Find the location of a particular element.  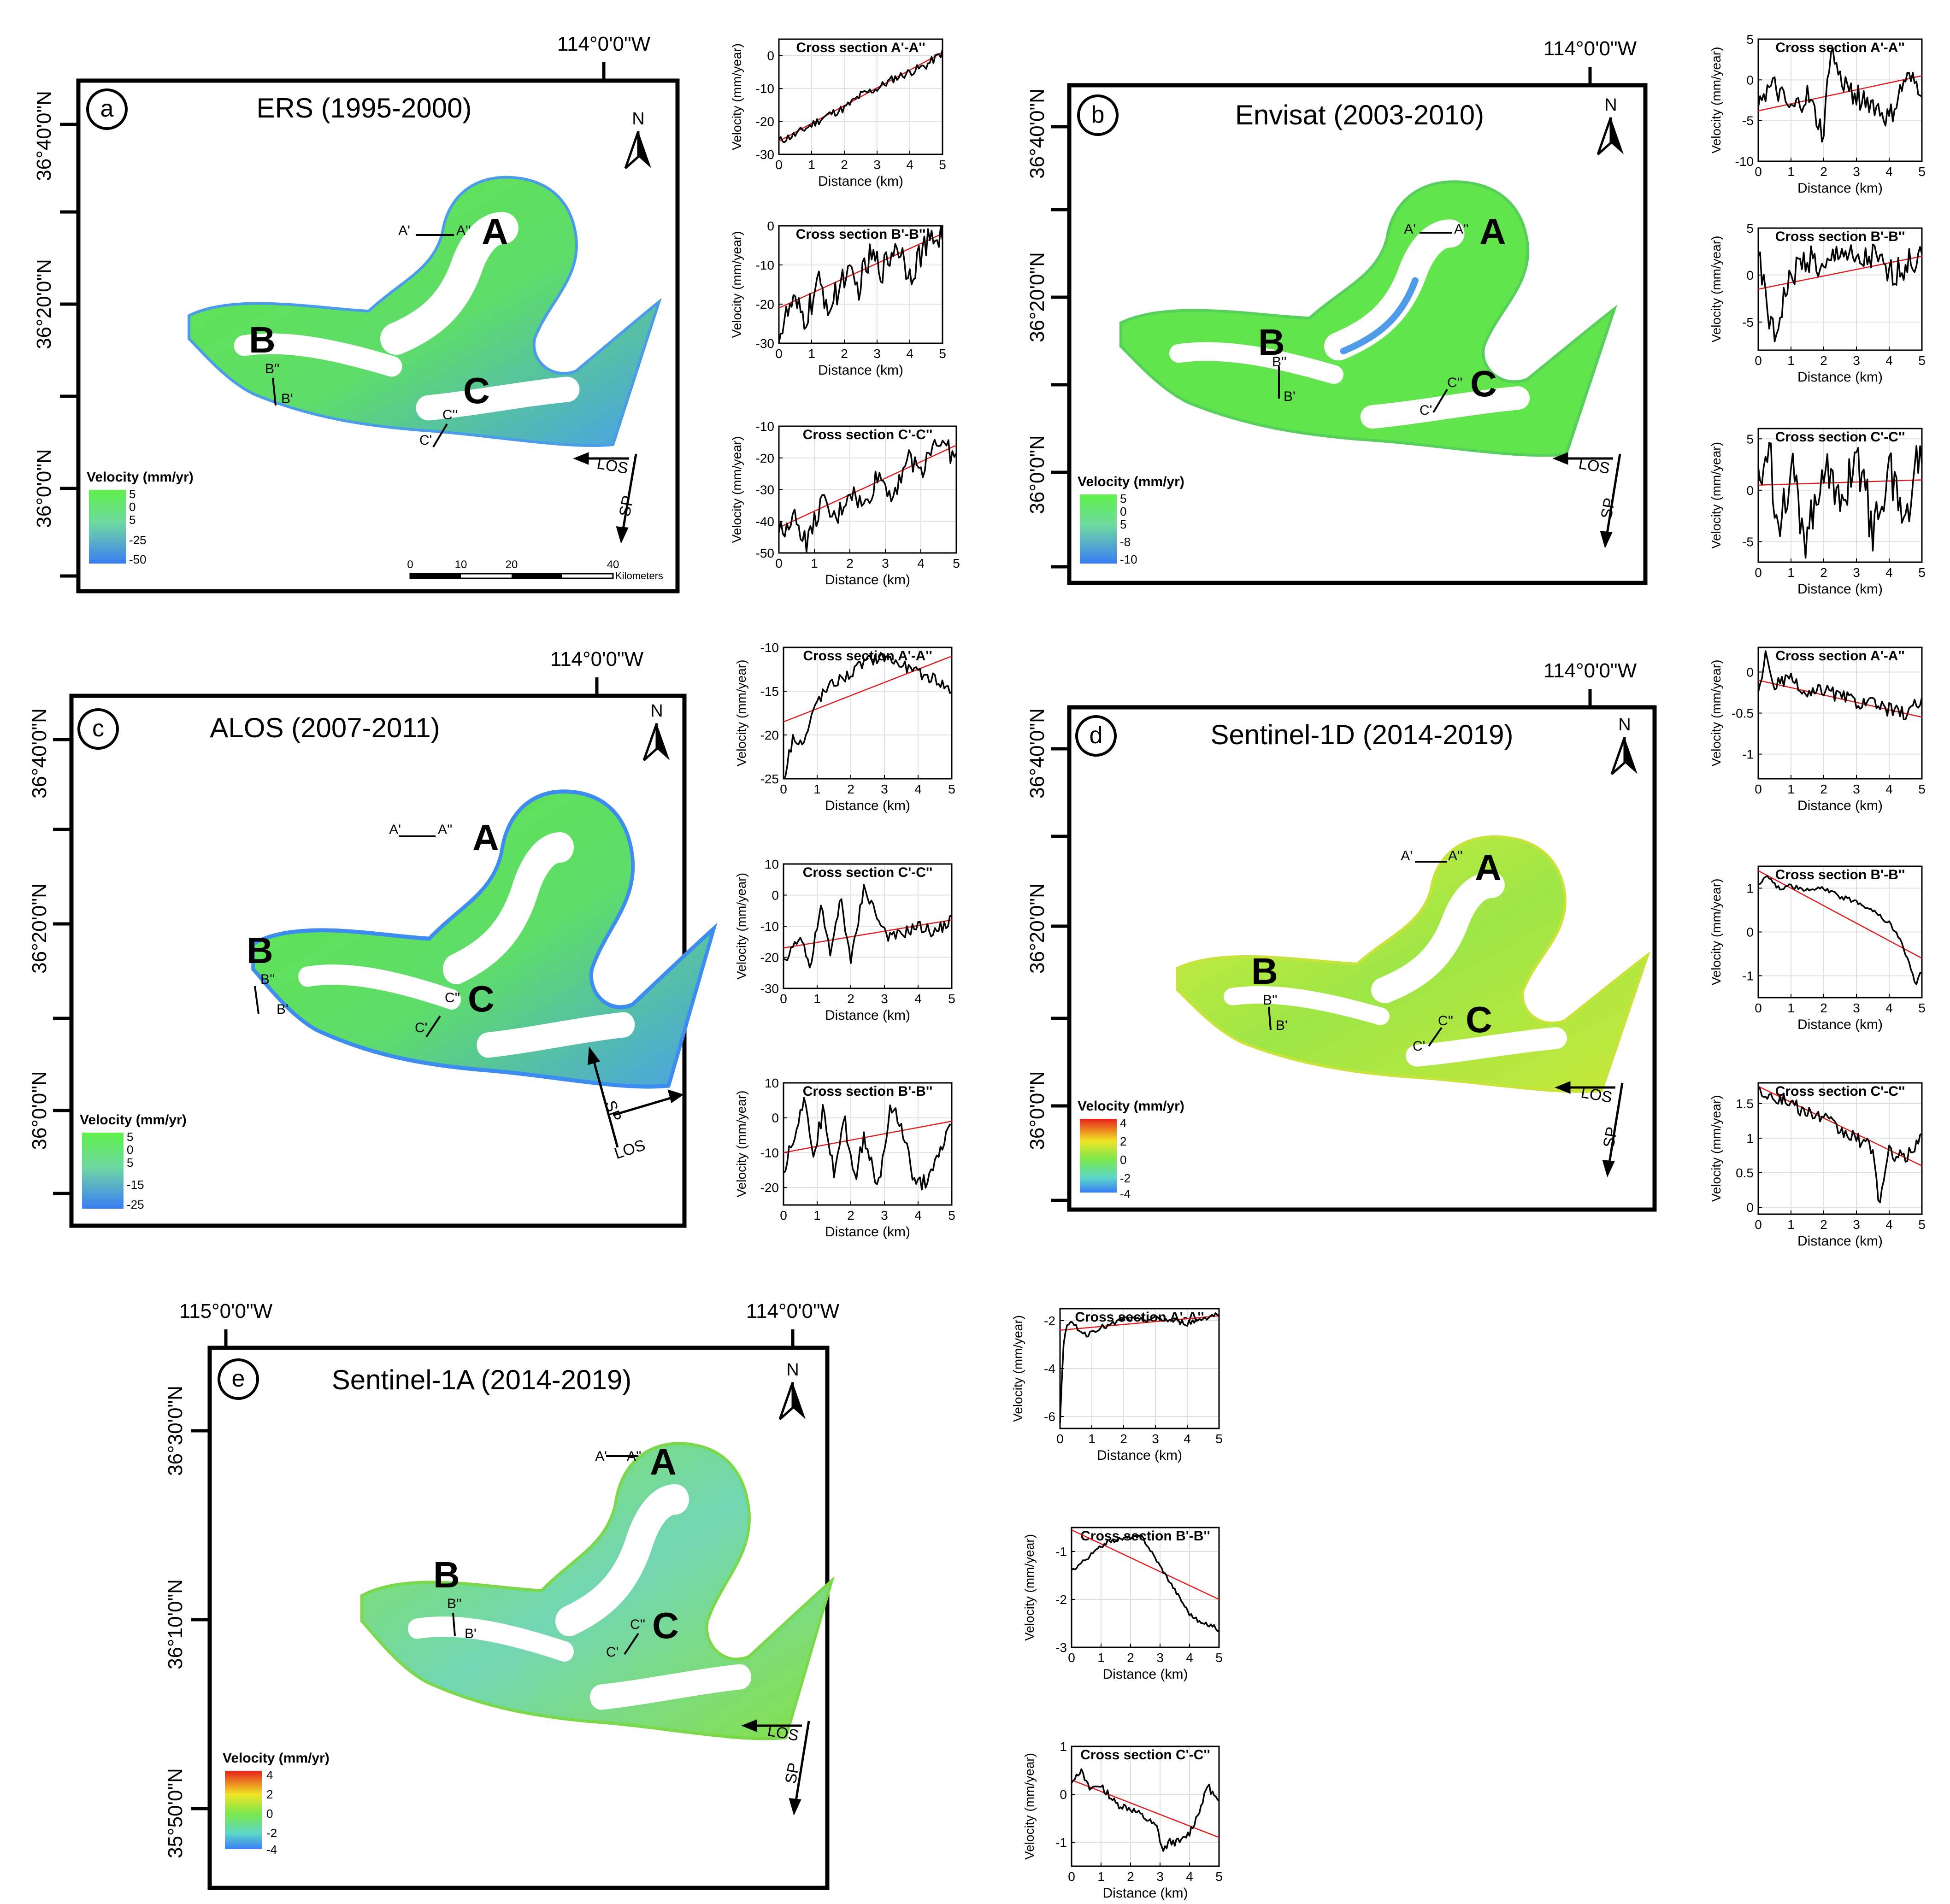

label-b-prime: B' is located at coordinates (287, 398).